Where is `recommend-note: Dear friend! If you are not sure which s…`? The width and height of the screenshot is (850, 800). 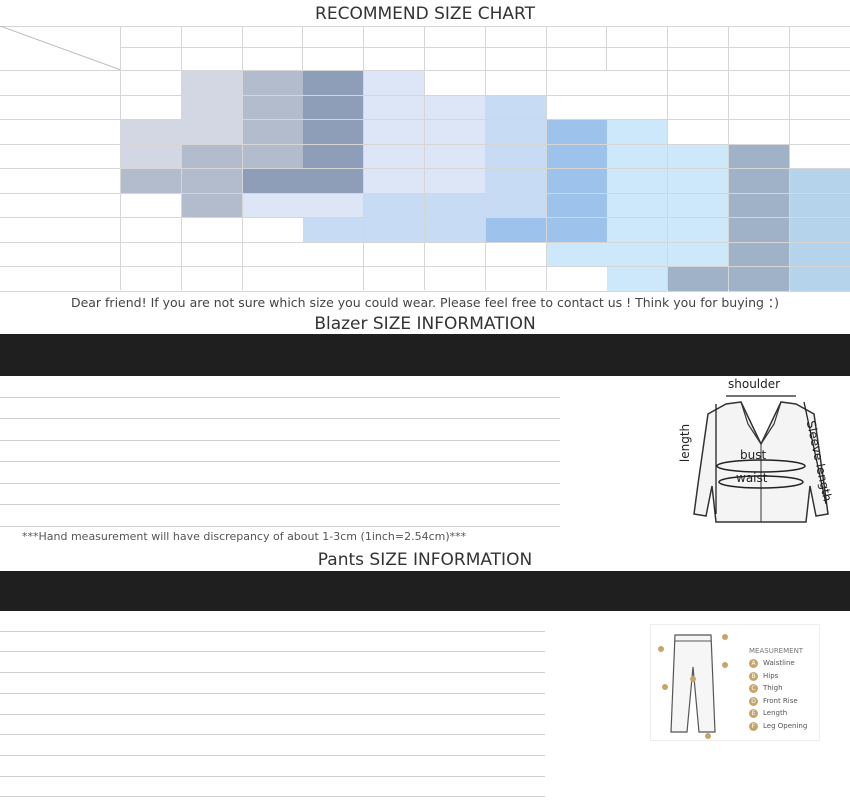 recommend-note: Dear friend! If you are not sure which s… is located at coordinates (425, 302).